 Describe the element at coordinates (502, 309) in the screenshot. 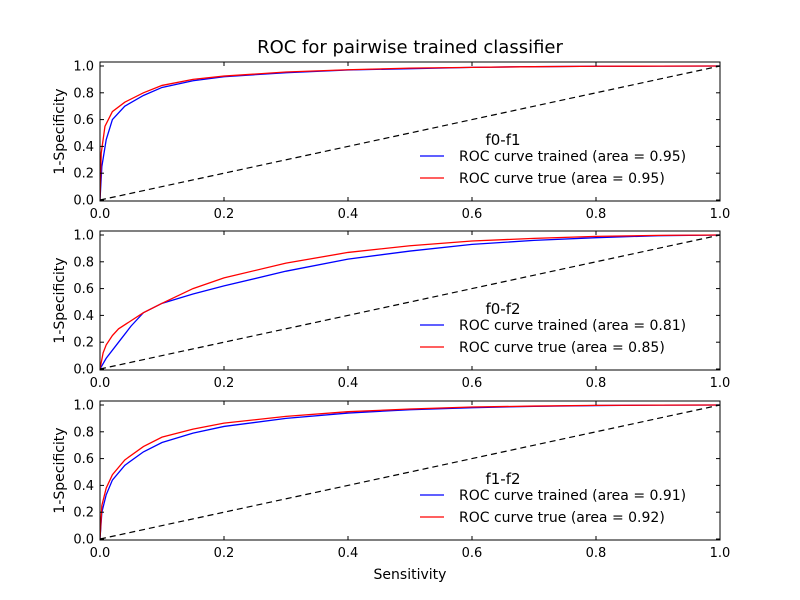

I see `legend-title: f0-f2` at that location.